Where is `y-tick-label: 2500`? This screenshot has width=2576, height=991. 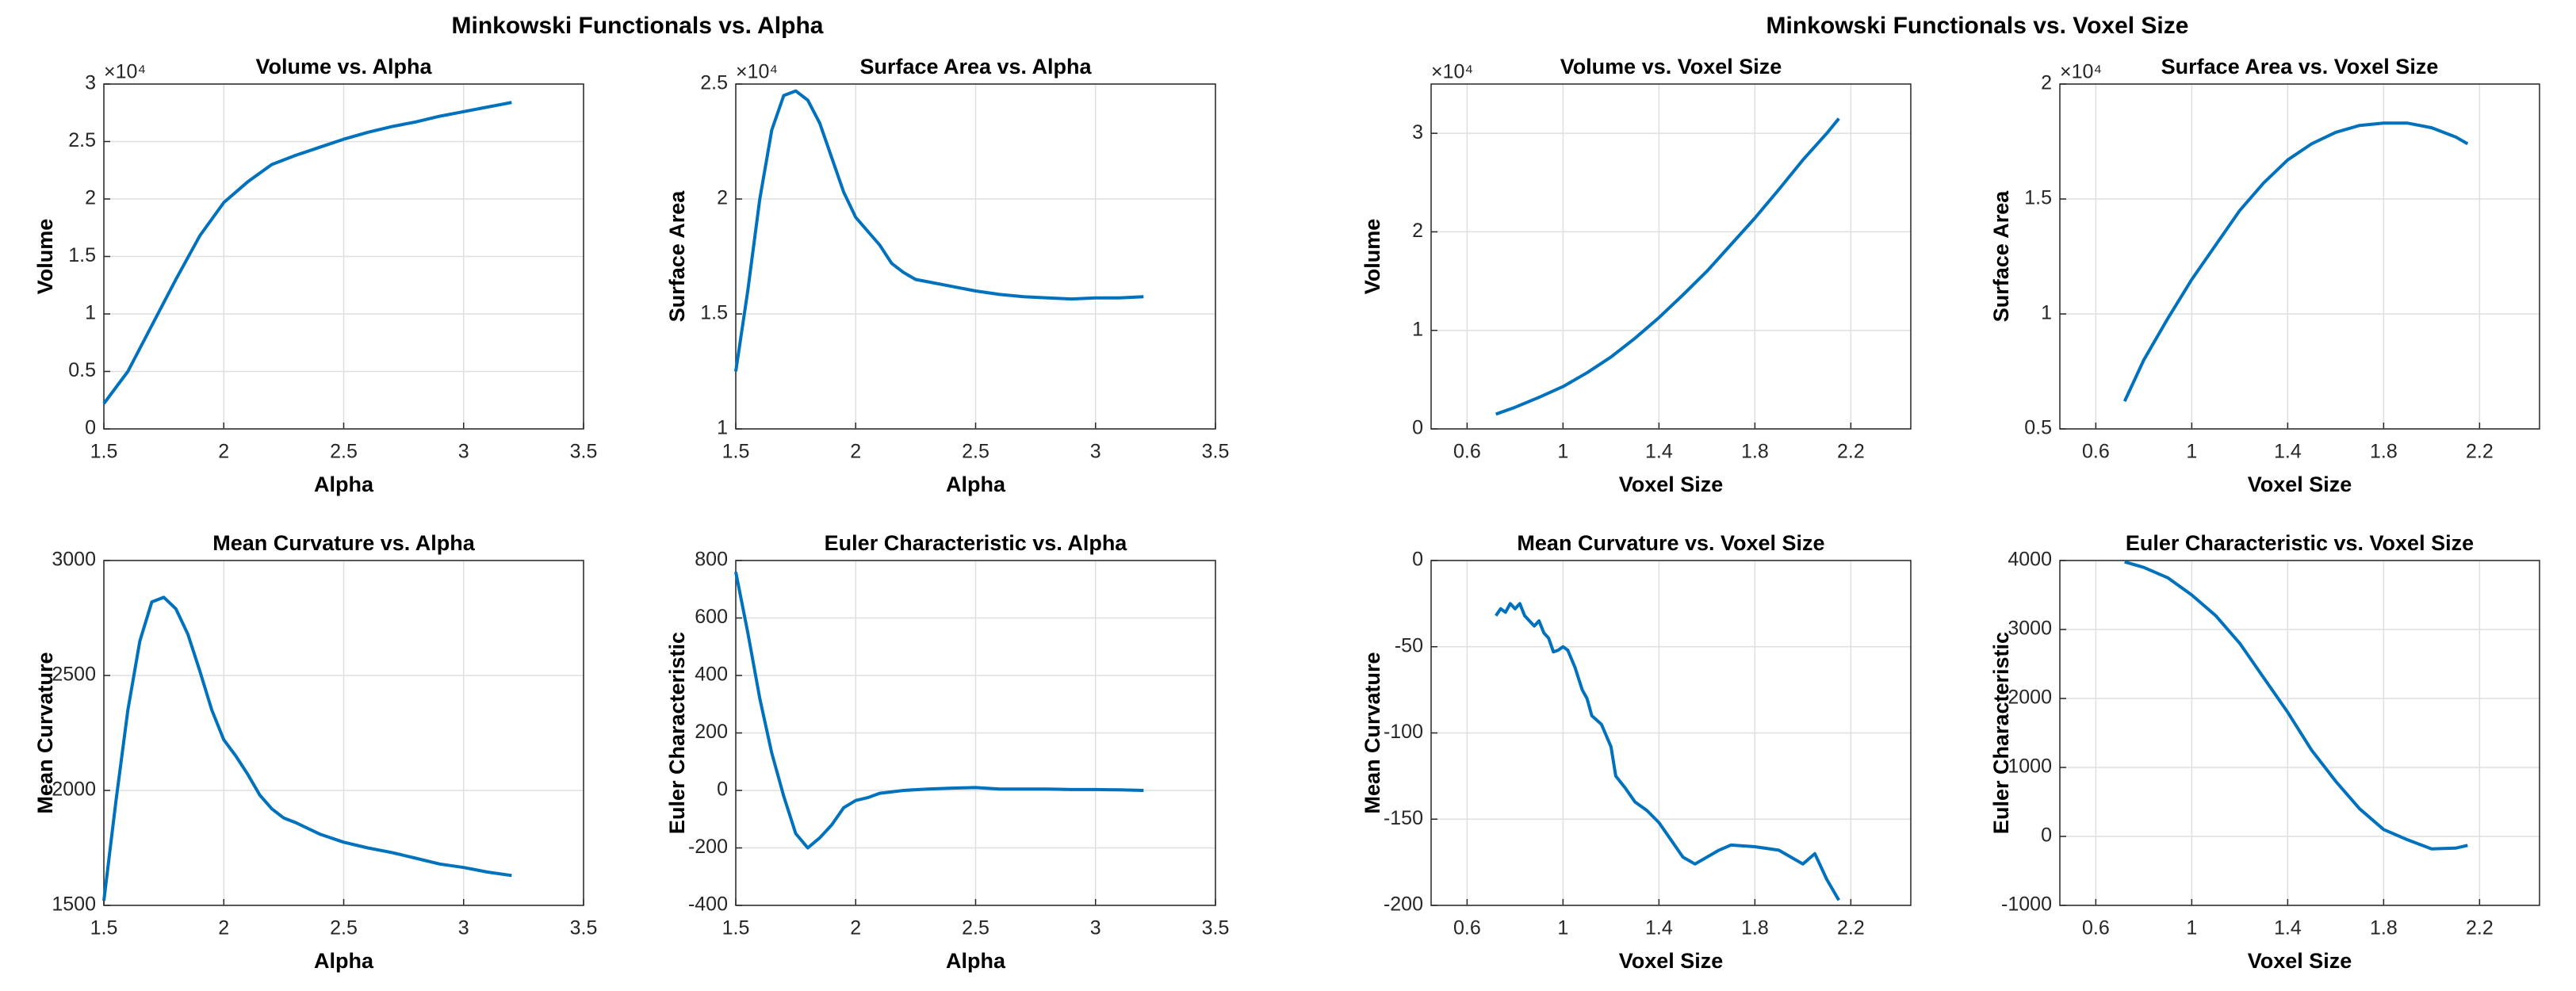
y-tick-label: 2500 is located at coordinates (74, 675).